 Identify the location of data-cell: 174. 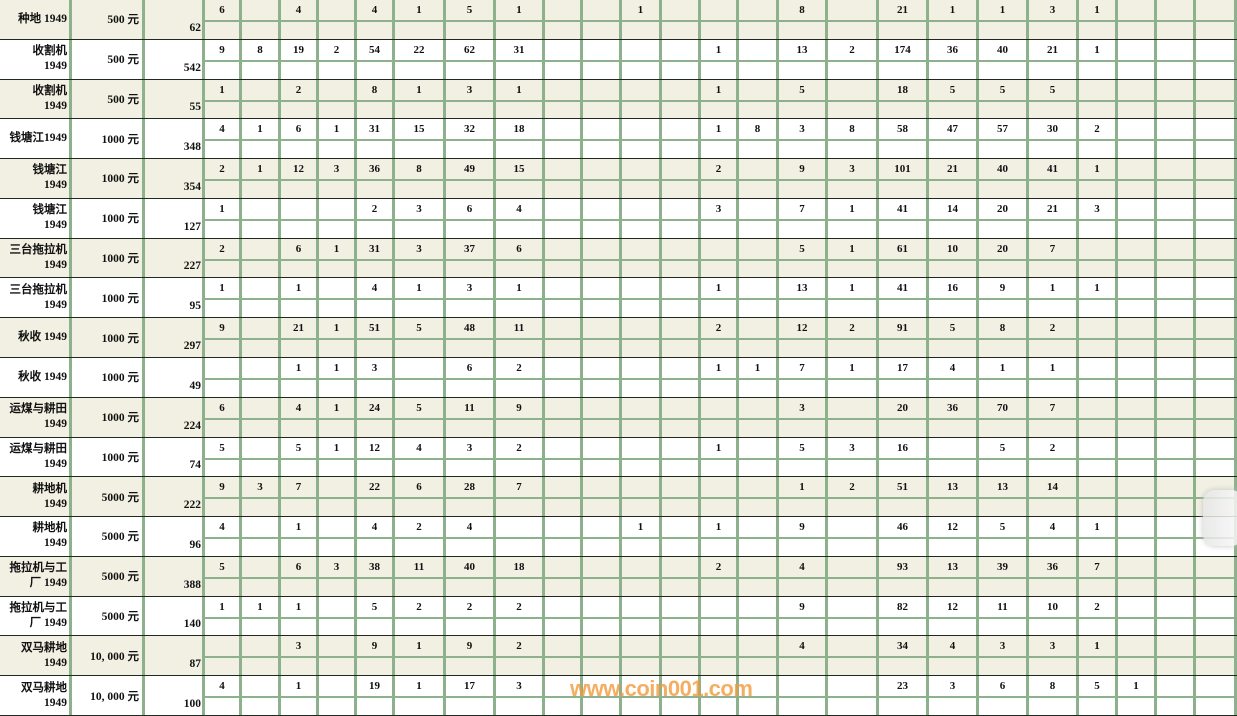
(904, 59).